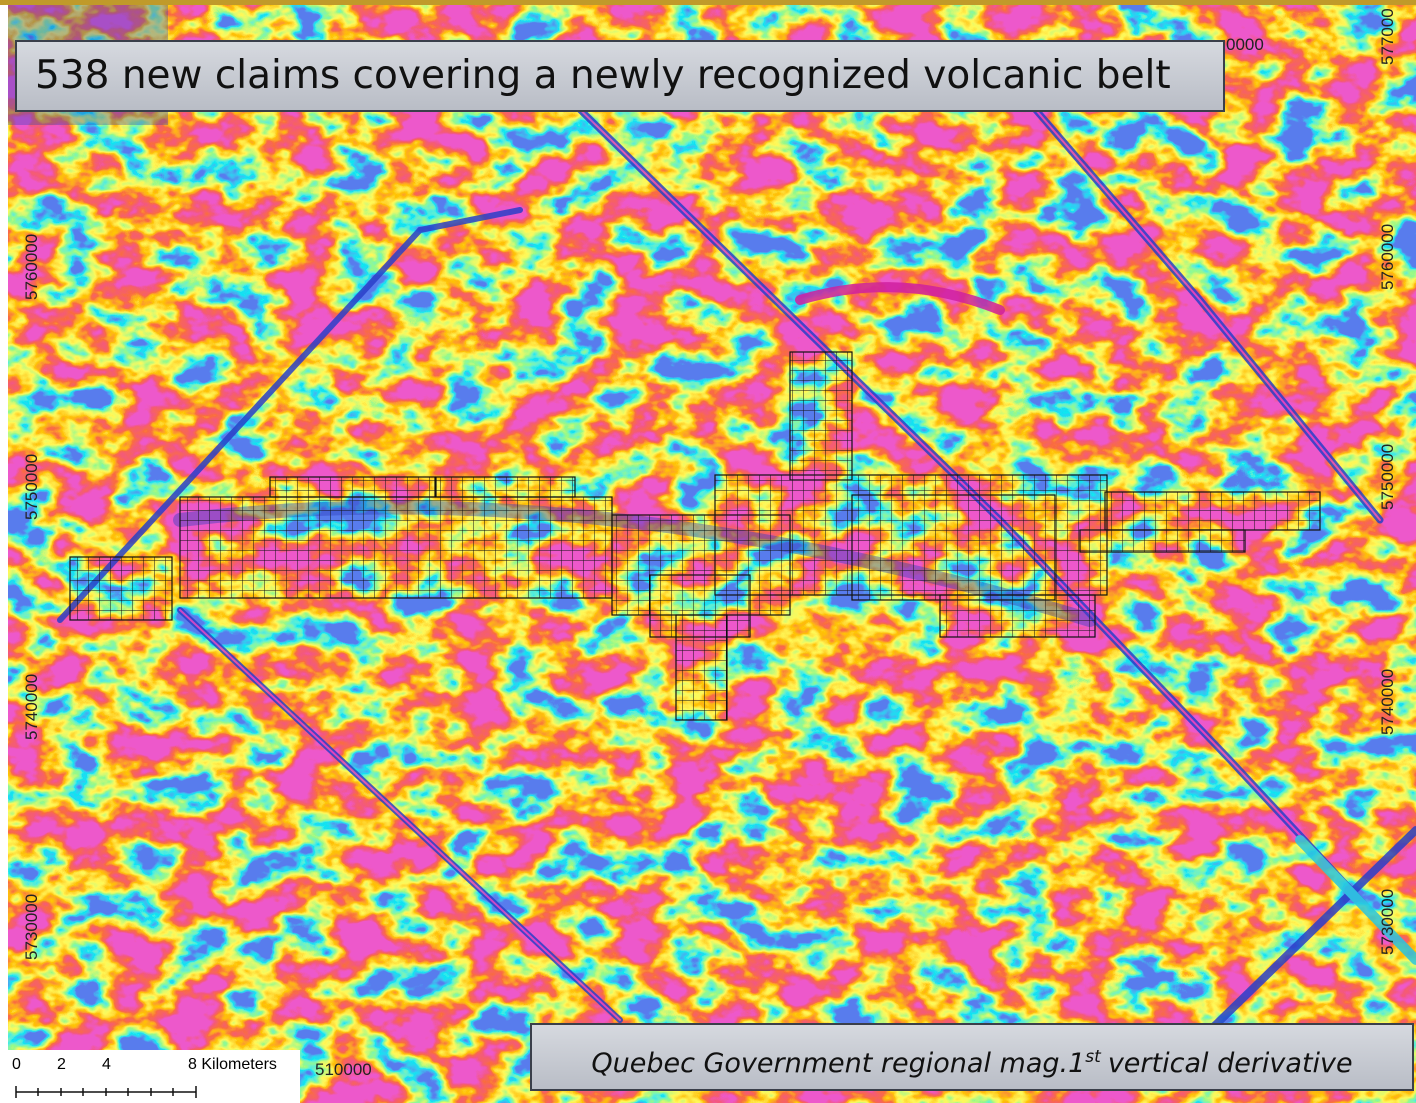  Describe the element at coordinates (61, 1064) in the screenshot. I see `scale-label: 2` at that location.